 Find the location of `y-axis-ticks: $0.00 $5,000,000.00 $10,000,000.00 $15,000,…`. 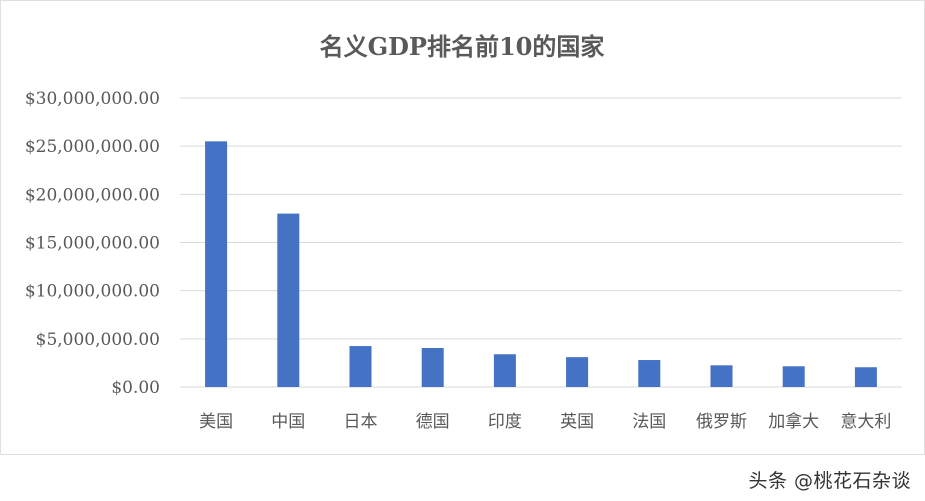

y-axis-ticks: $0.00 $5,000,000.00 $10,000,000.00 $15,000,… is located at coordinates (92, 243).